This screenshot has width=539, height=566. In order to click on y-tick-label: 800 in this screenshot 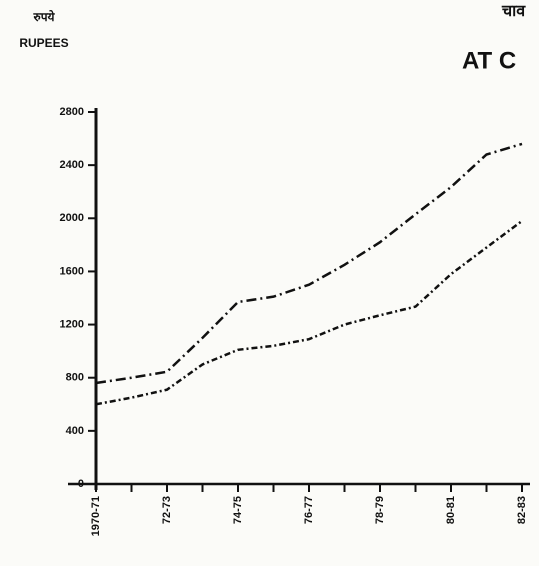, I will do `click(75, 378)`.